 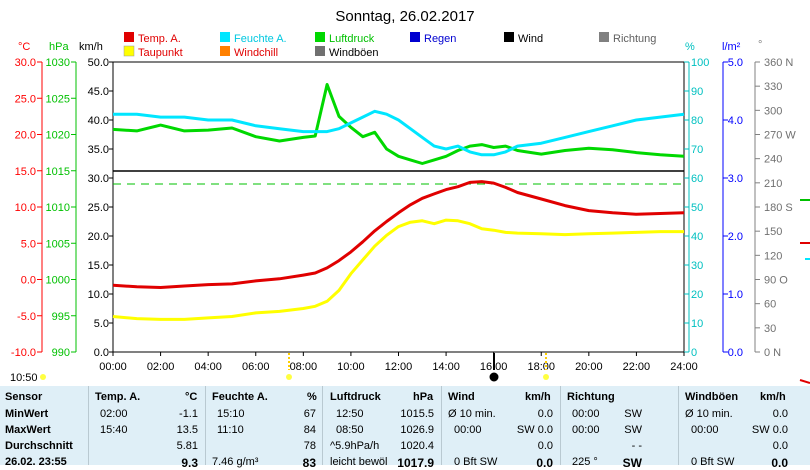 I want to click on sunset-icon, so click(x=546, y=377).